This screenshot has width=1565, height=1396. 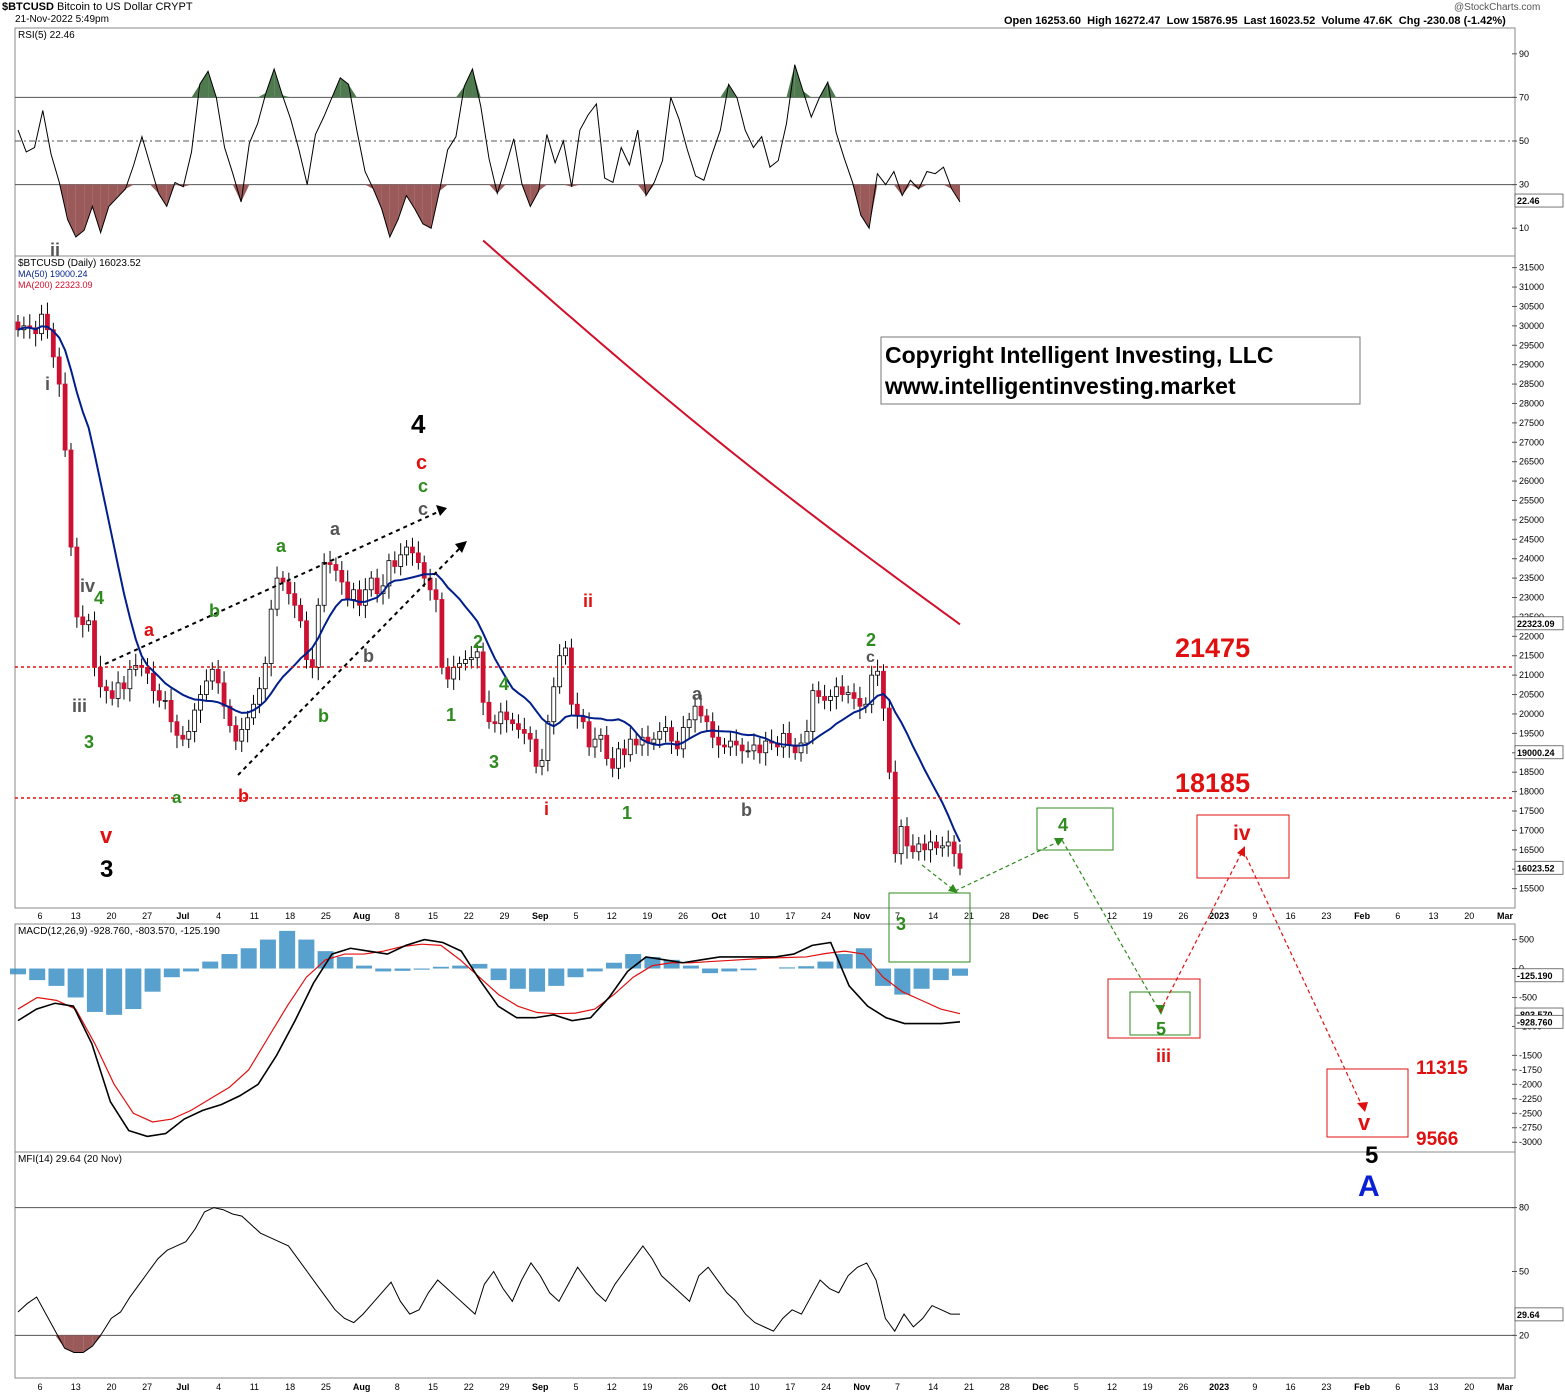 I want to click on date-label-bottom: 13, so click(x=1434, y=1387).